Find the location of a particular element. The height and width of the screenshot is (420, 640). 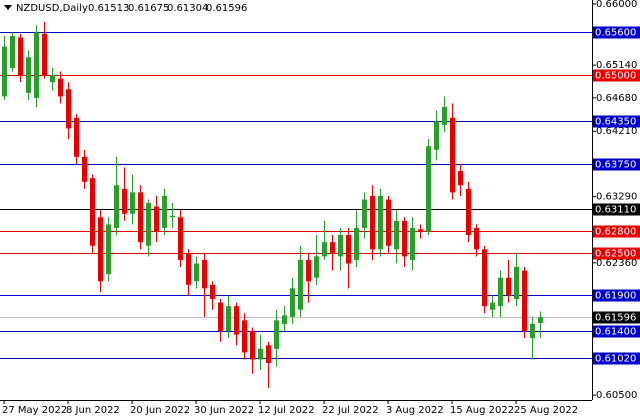

level-label: 0.65000 is located at coordinates (615, 76).